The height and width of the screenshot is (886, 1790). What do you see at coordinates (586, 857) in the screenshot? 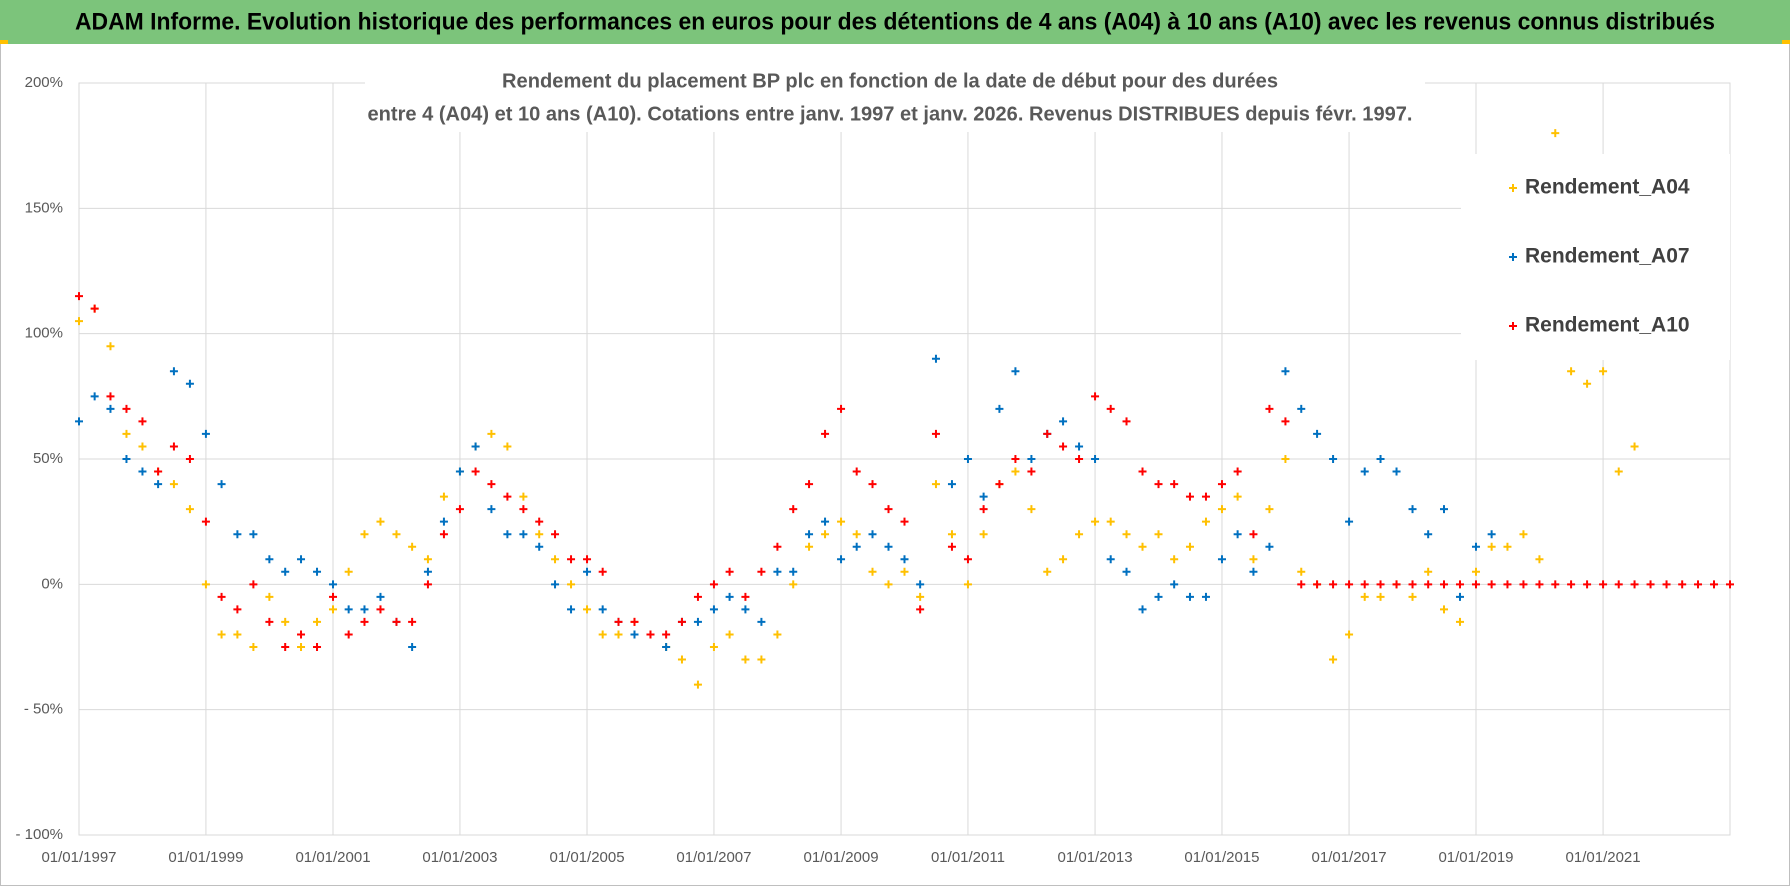
I see `x-tick-label: 01/01/2005` at bounding box center [586, 857].